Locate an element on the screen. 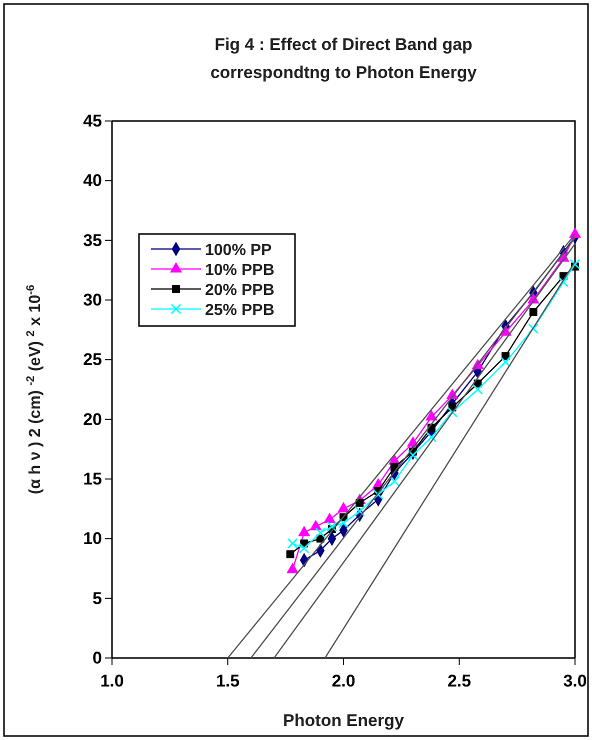 Image resolution: width=592 pixels, height=740 pixels. y-tick-label: 20 is located at coordinates (92, 419).